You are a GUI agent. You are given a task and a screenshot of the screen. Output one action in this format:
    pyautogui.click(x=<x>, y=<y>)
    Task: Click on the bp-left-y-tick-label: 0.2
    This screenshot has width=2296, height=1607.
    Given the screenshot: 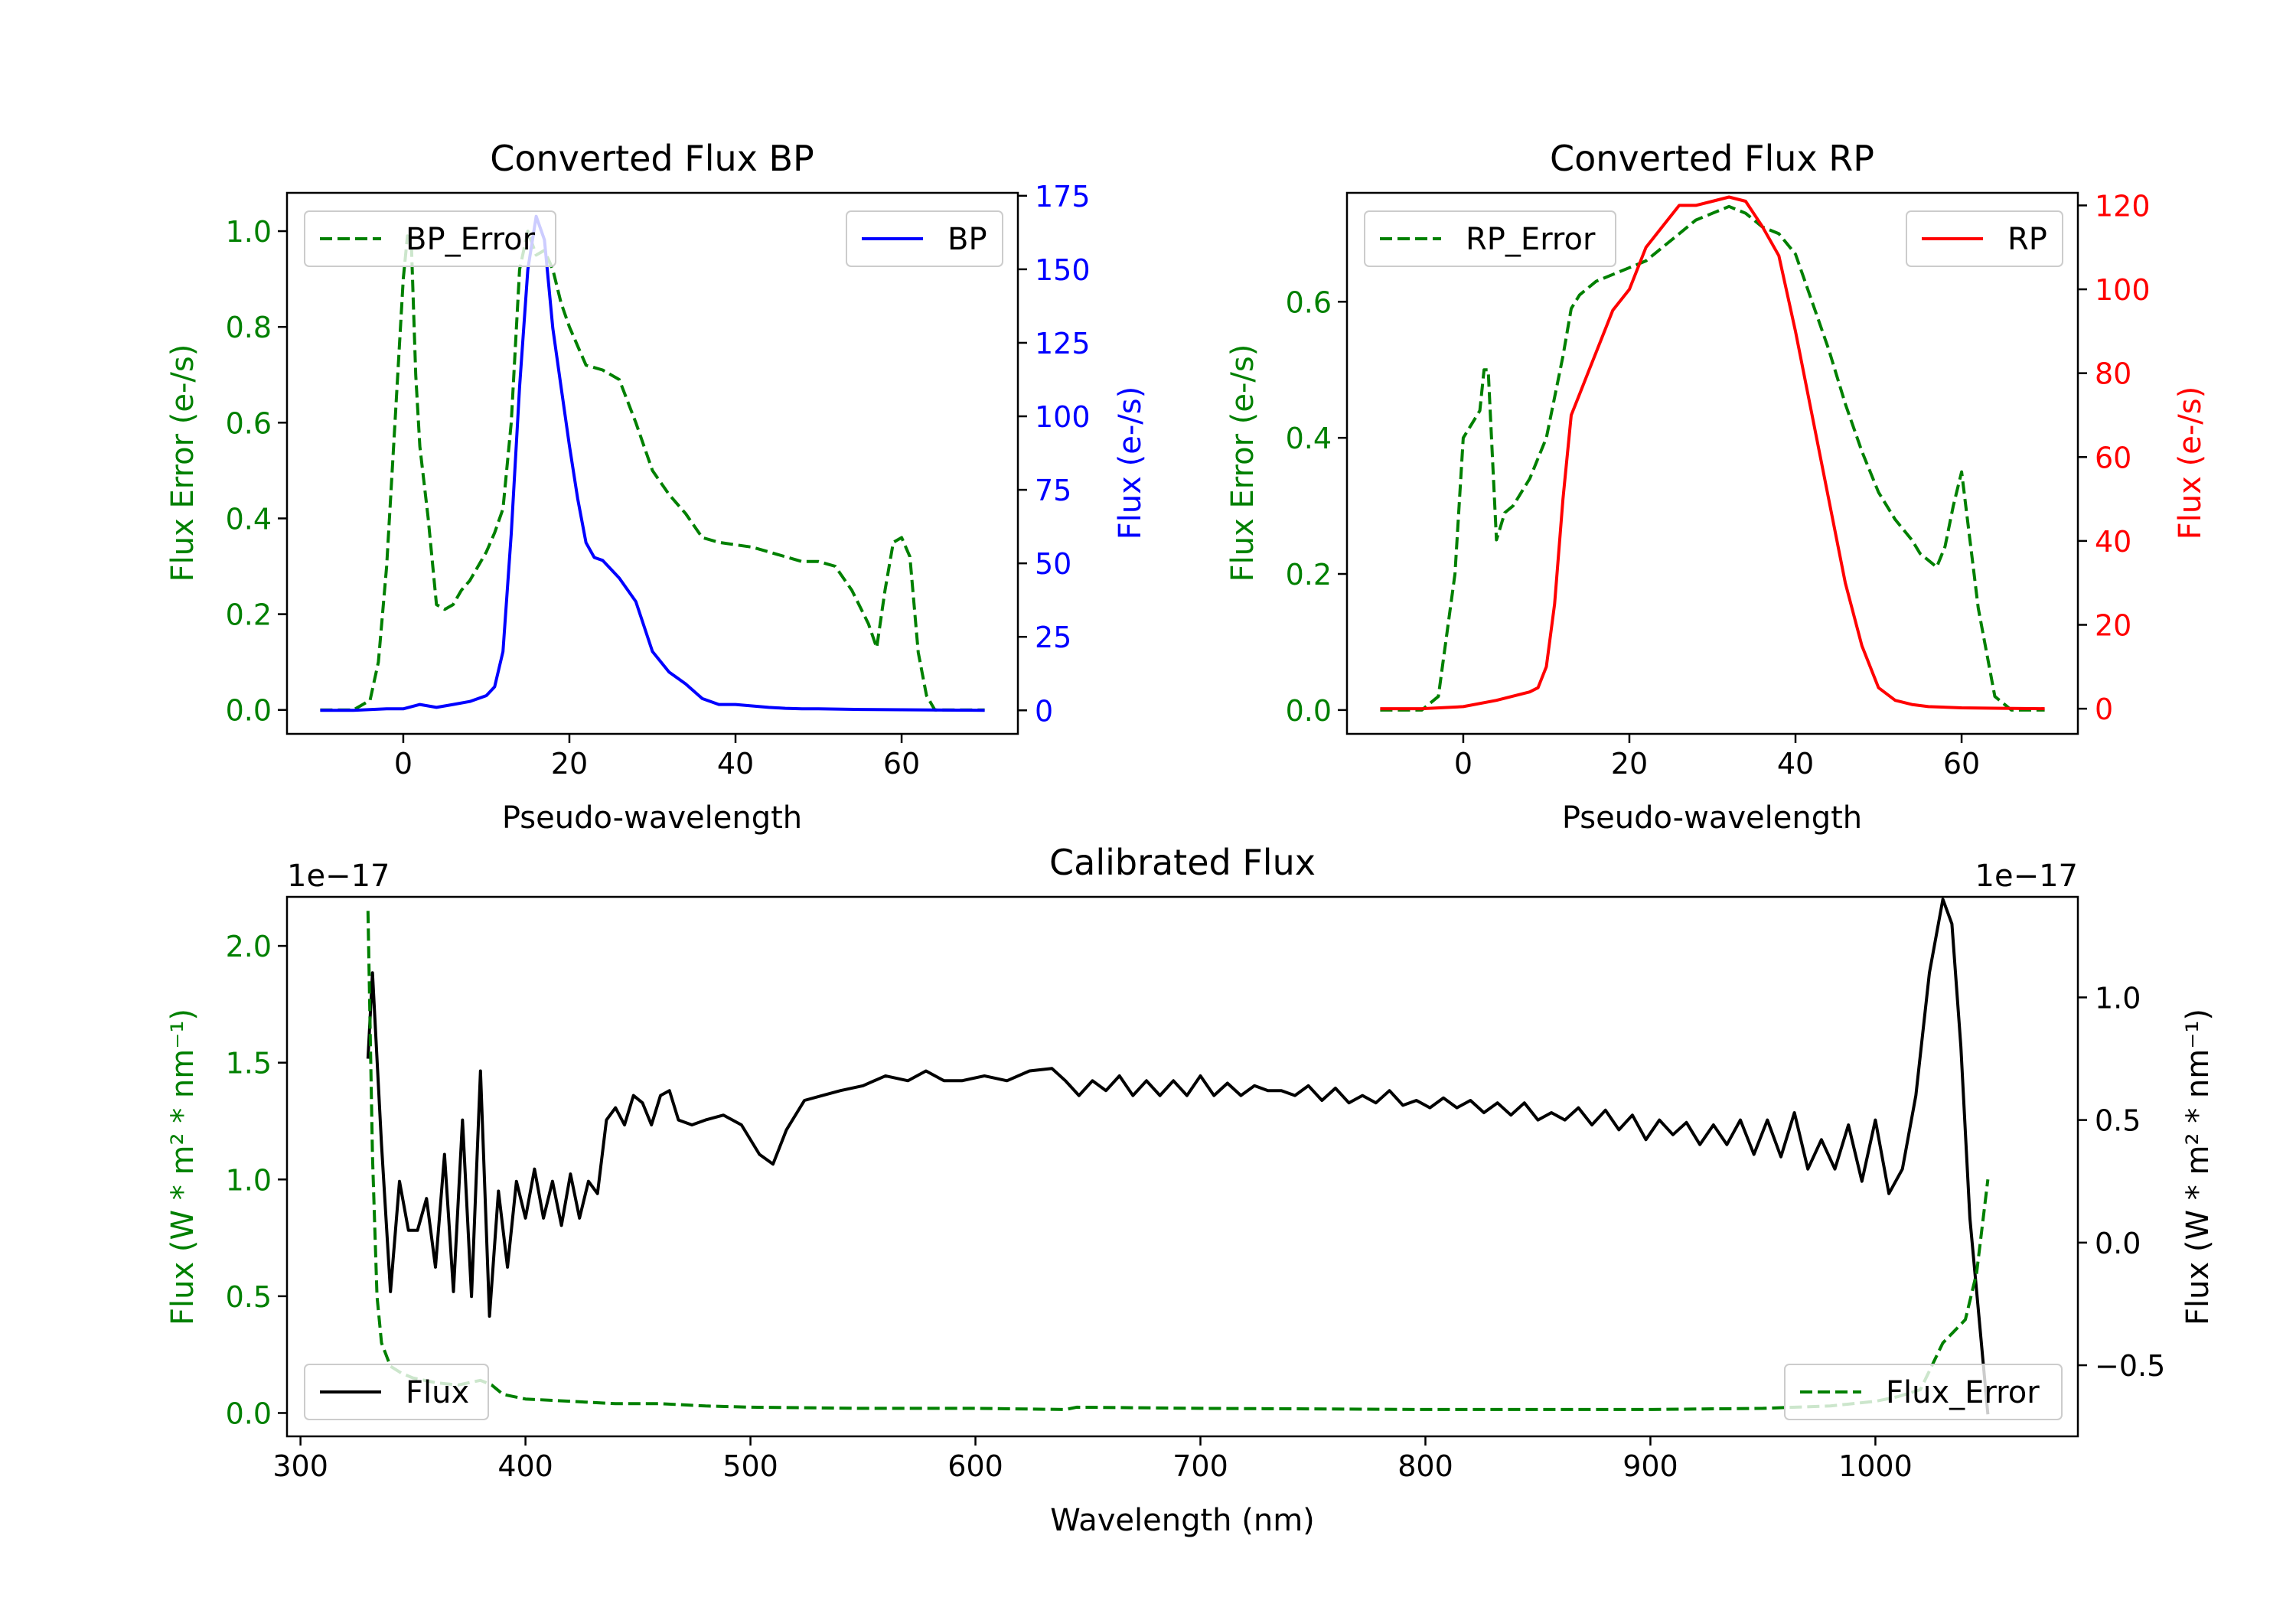 What is the action you would take?
    pyautogui.click(x=249, y=615)
    